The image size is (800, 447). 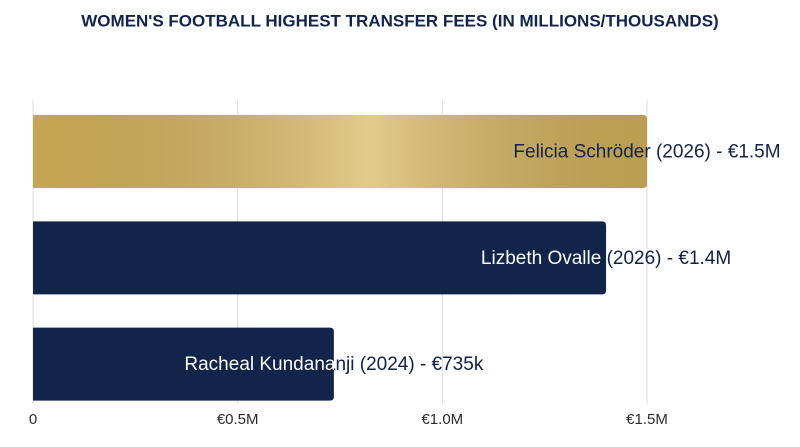 What do you see at coordinates (442, 419) in the screenshot?
I see `x-tick-label: €1.0M` at bounding box center [442, 419].